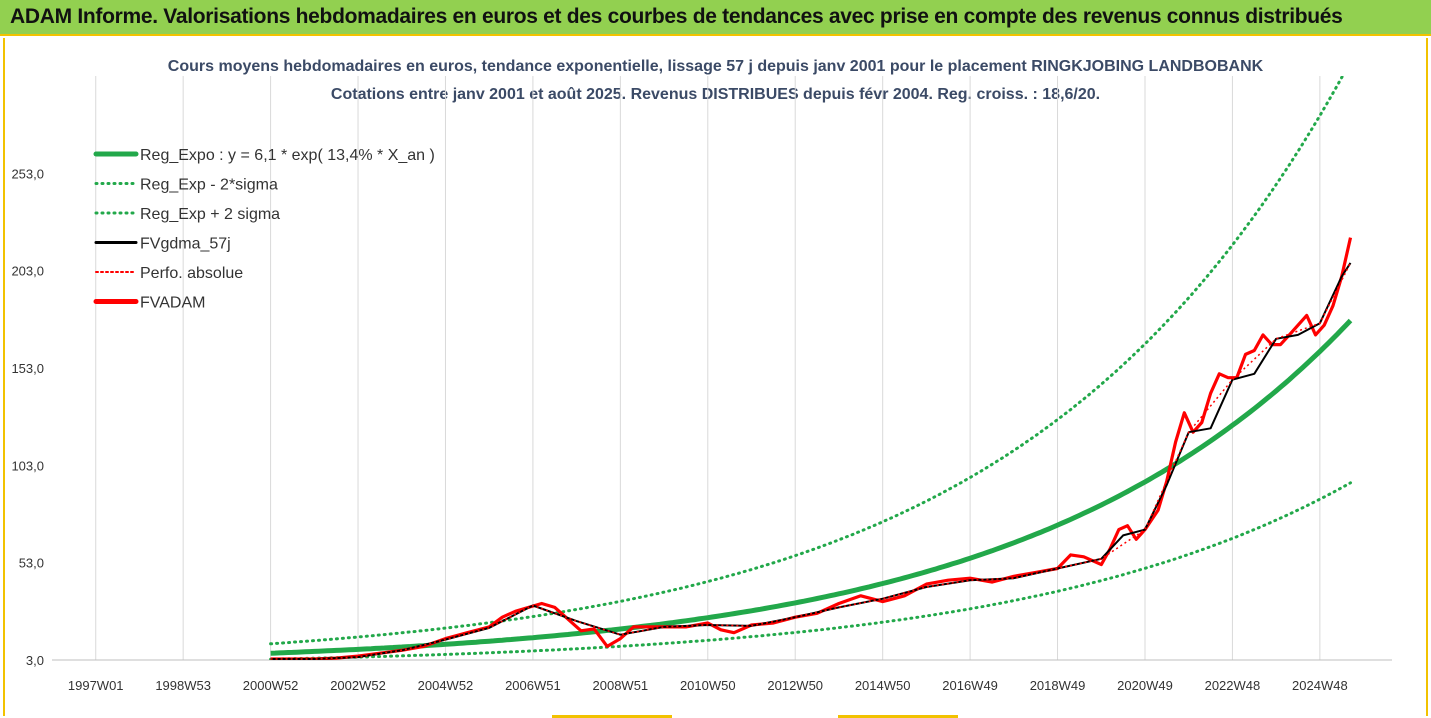  I want to click on x-tick-label: 2004W52, so click(446, 685).